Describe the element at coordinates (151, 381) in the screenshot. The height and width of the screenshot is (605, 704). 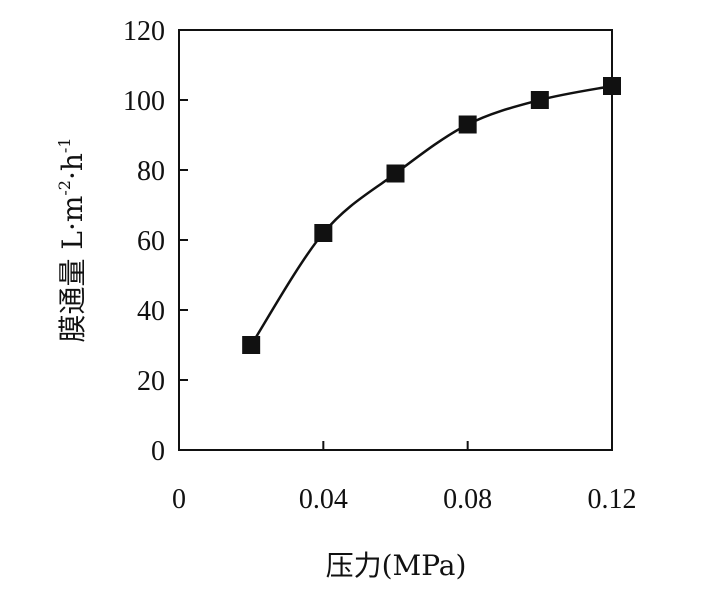
I see `y-tick-label-1: 20` at that location.